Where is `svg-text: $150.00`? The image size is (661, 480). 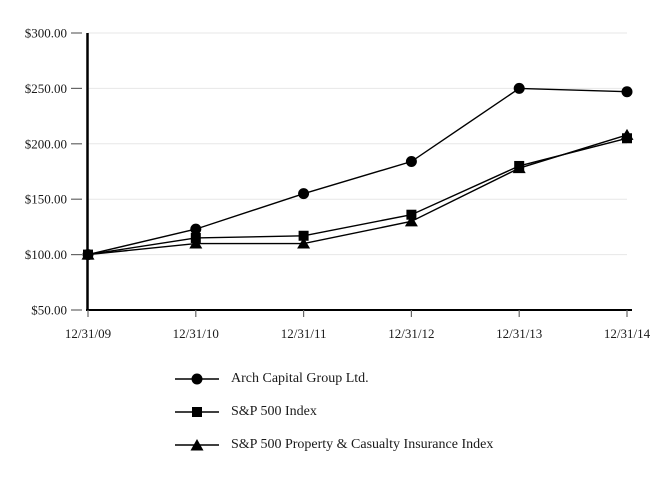
svg-text: $150.00 is located at coordinates (46, 199).